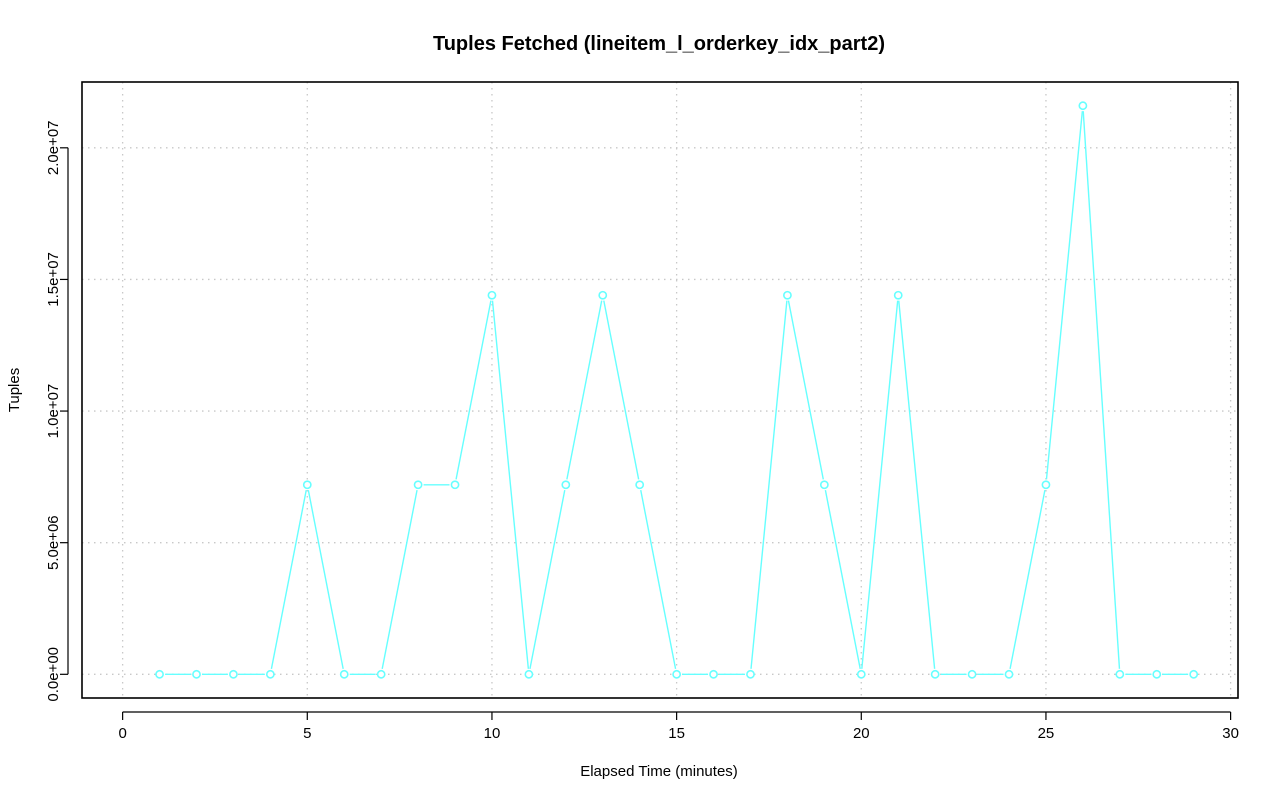 This screenshot has width=1280, height=801. Describe the element at coordinates (53, 542) in the screenshot. I see `y-tick-label: 5.0e+06` at that location.